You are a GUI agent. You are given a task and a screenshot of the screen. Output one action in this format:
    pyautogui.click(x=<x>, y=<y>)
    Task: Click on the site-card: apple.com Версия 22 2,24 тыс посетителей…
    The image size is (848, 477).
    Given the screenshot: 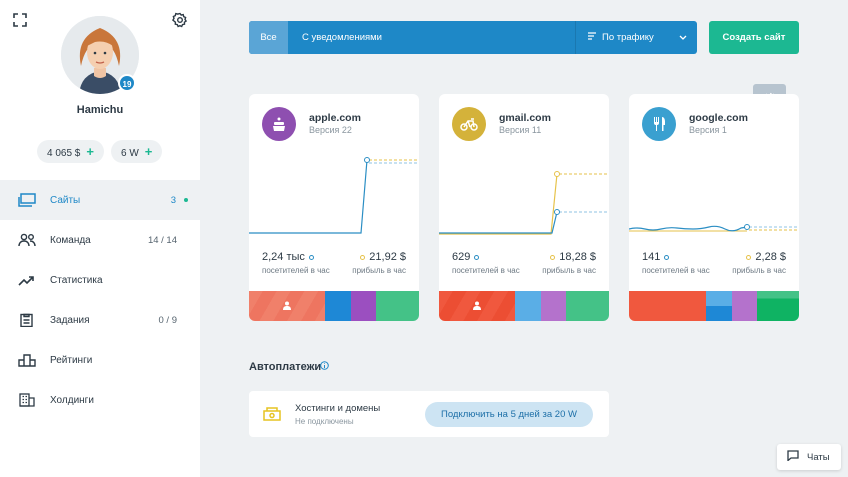 What is the action you would take?
    pyautogui.click(x=334, y=207)
    